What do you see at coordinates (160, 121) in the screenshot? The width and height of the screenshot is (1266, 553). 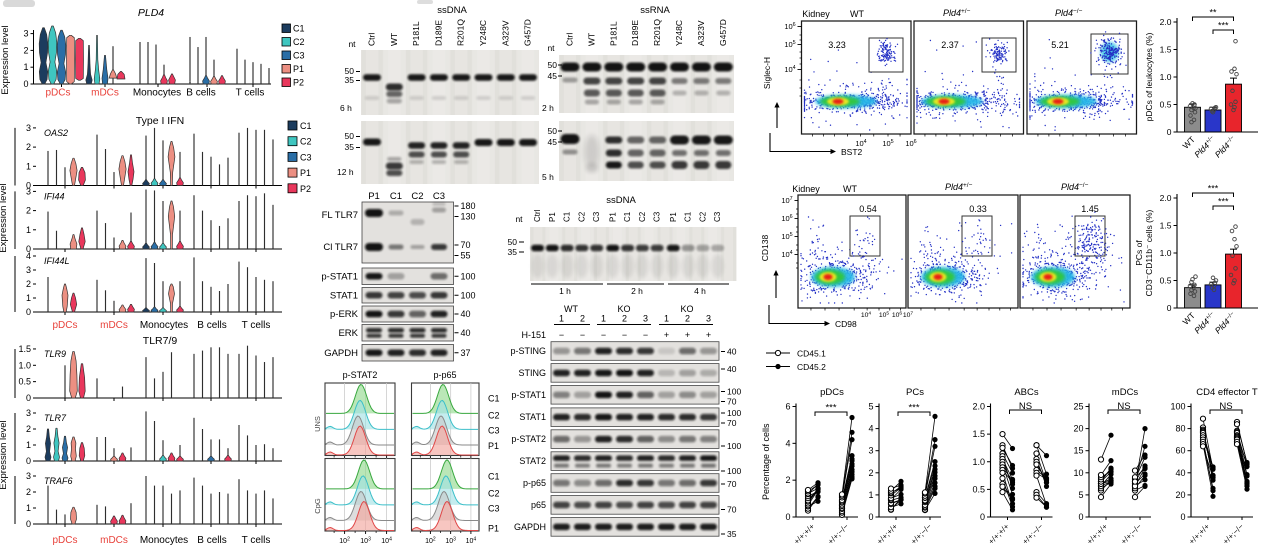 I see `svg-text: Type I IFN` at bounding box center [160, 121].